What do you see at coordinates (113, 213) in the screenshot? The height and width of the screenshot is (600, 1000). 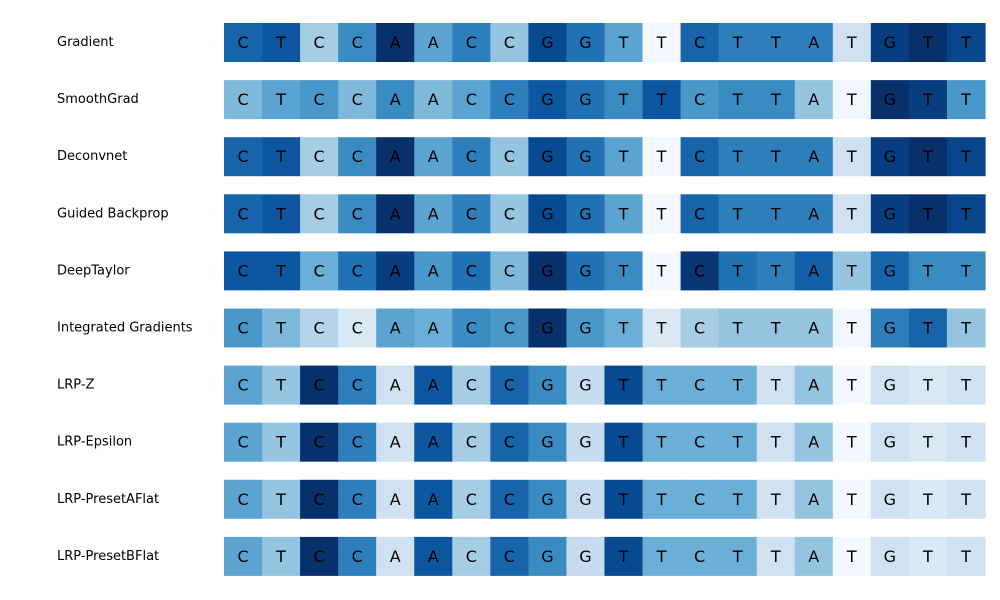 I see `method-label: Guided Backprop` at bounding box center [113, 213].